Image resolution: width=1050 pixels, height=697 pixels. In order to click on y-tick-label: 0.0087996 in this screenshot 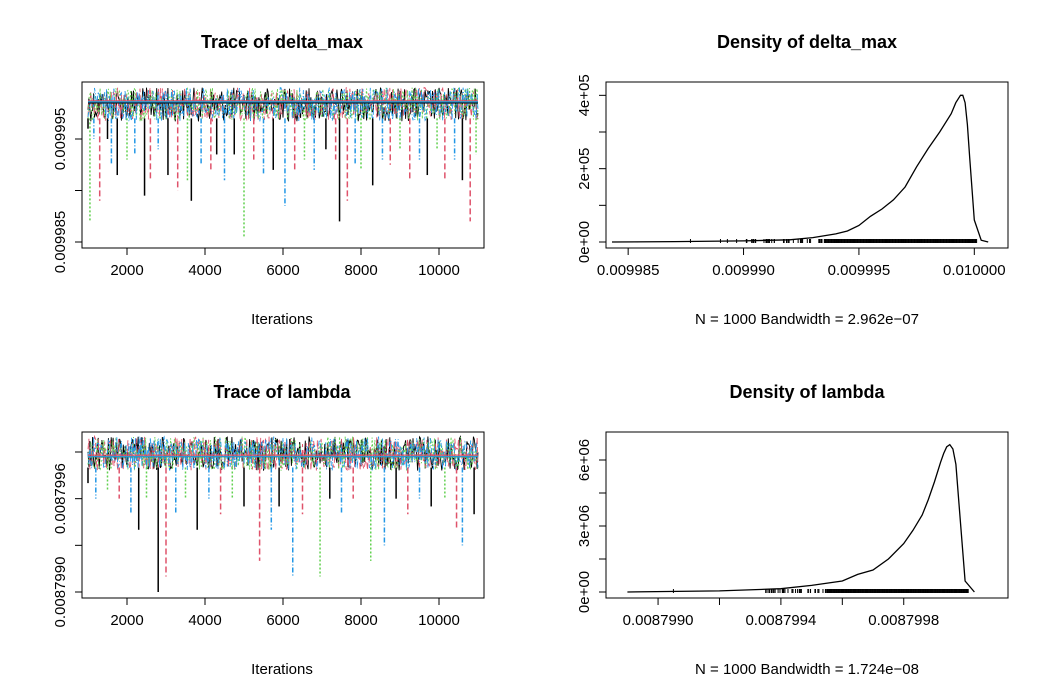, I will do `click(60, 498)`.